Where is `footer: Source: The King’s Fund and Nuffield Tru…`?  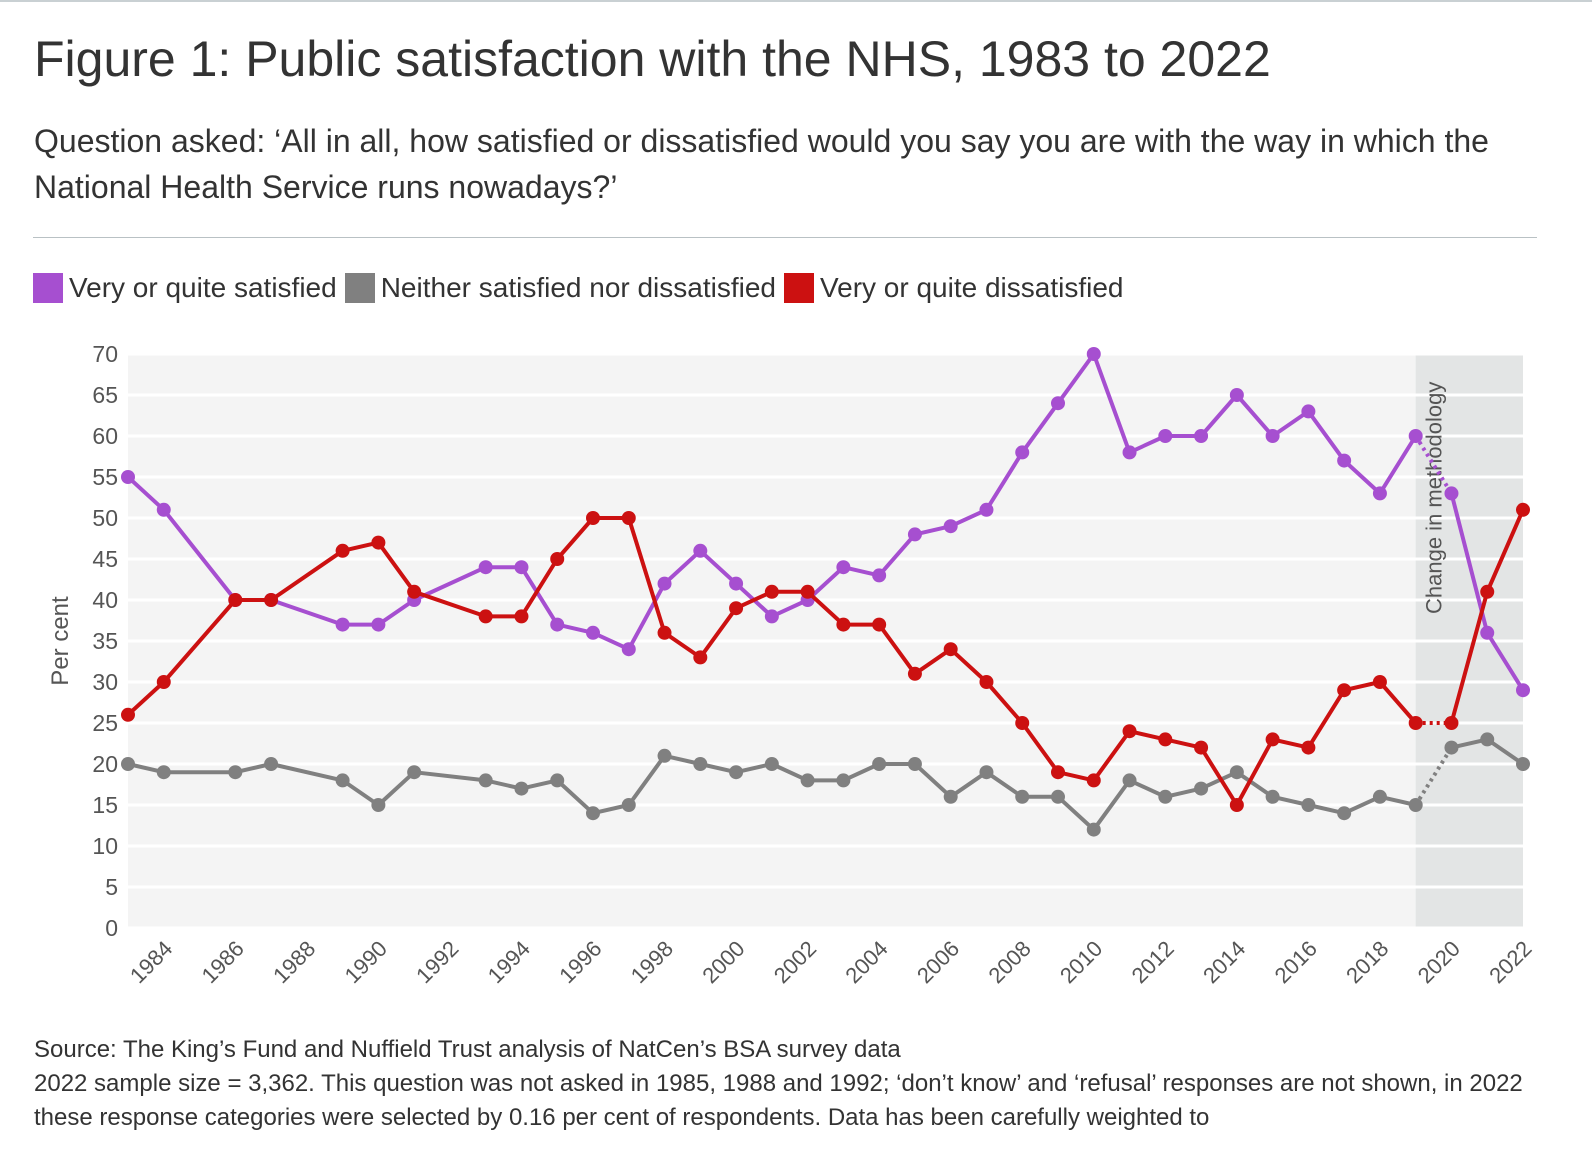 footer: Source: The King’s Fund and Nuffield Tru… is located at coordinates (799, 1084).